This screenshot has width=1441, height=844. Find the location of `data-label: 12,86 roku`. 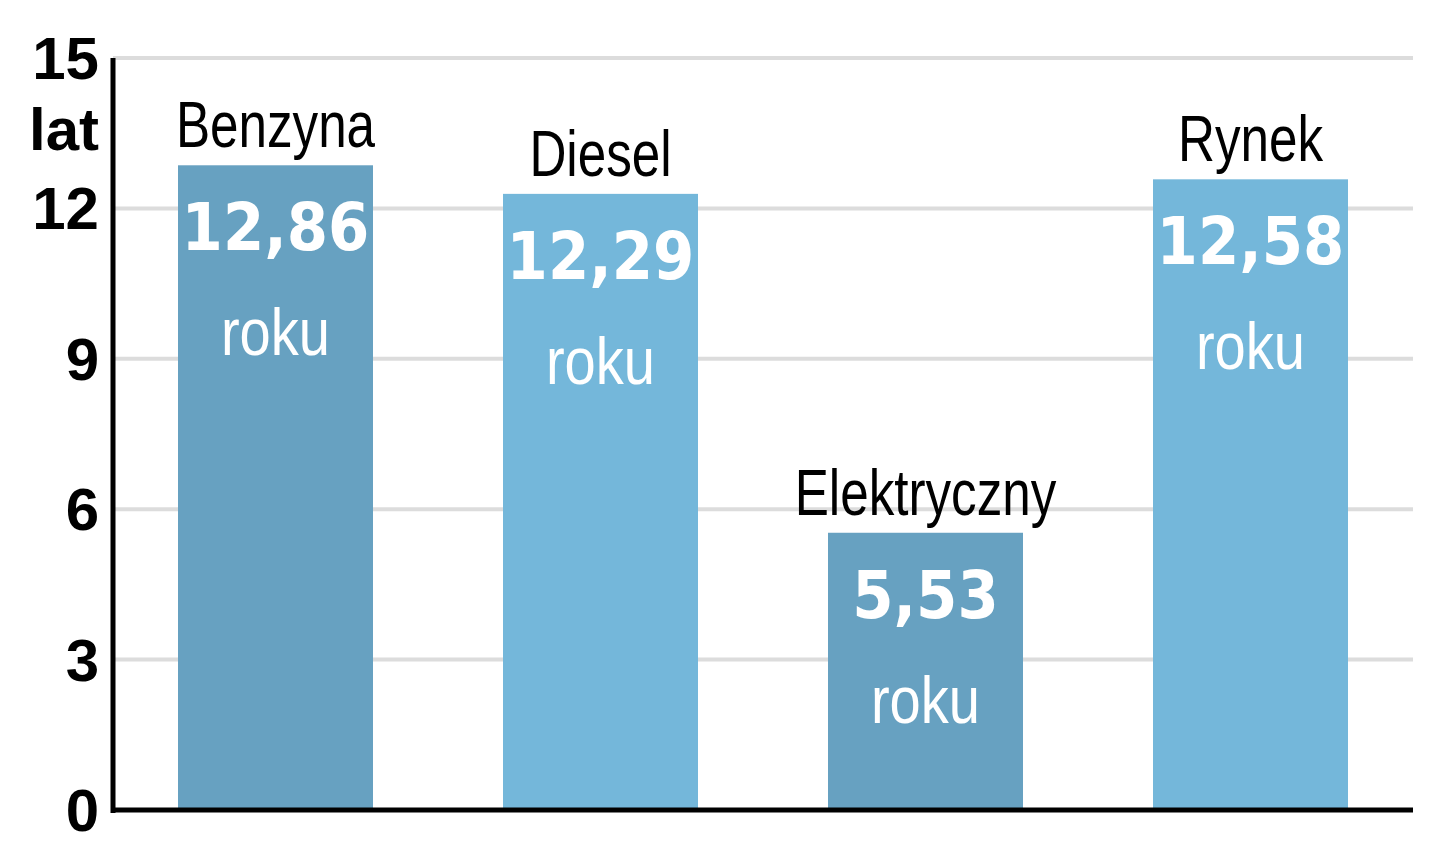

data-label: 12,86 roku is located at coordinates (275, 279).